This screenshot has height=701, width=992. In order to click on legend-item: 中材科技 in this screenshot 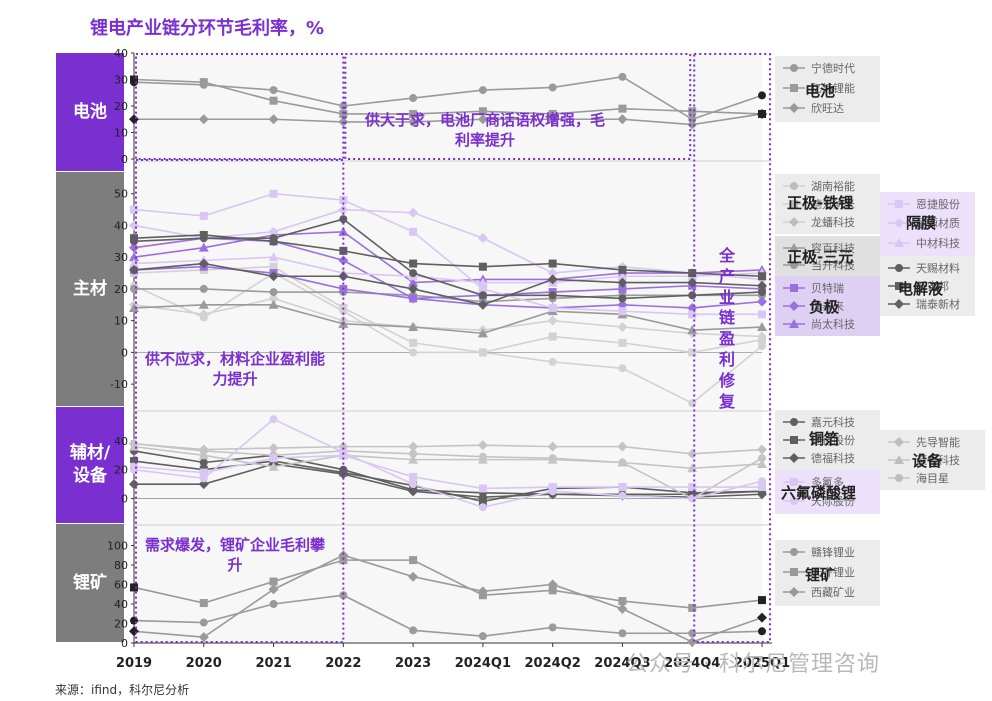, I will do `click(924, 243)`.